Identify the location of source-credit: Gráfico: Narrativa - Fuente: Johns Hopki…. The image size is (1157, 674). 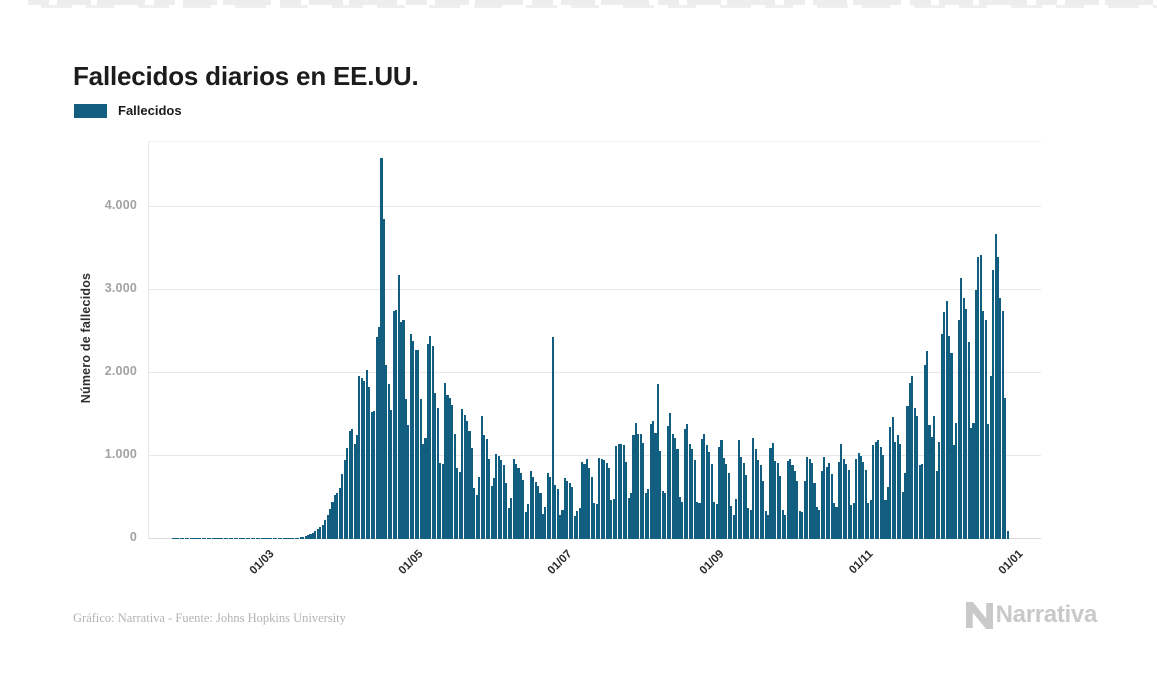
(209, 618).